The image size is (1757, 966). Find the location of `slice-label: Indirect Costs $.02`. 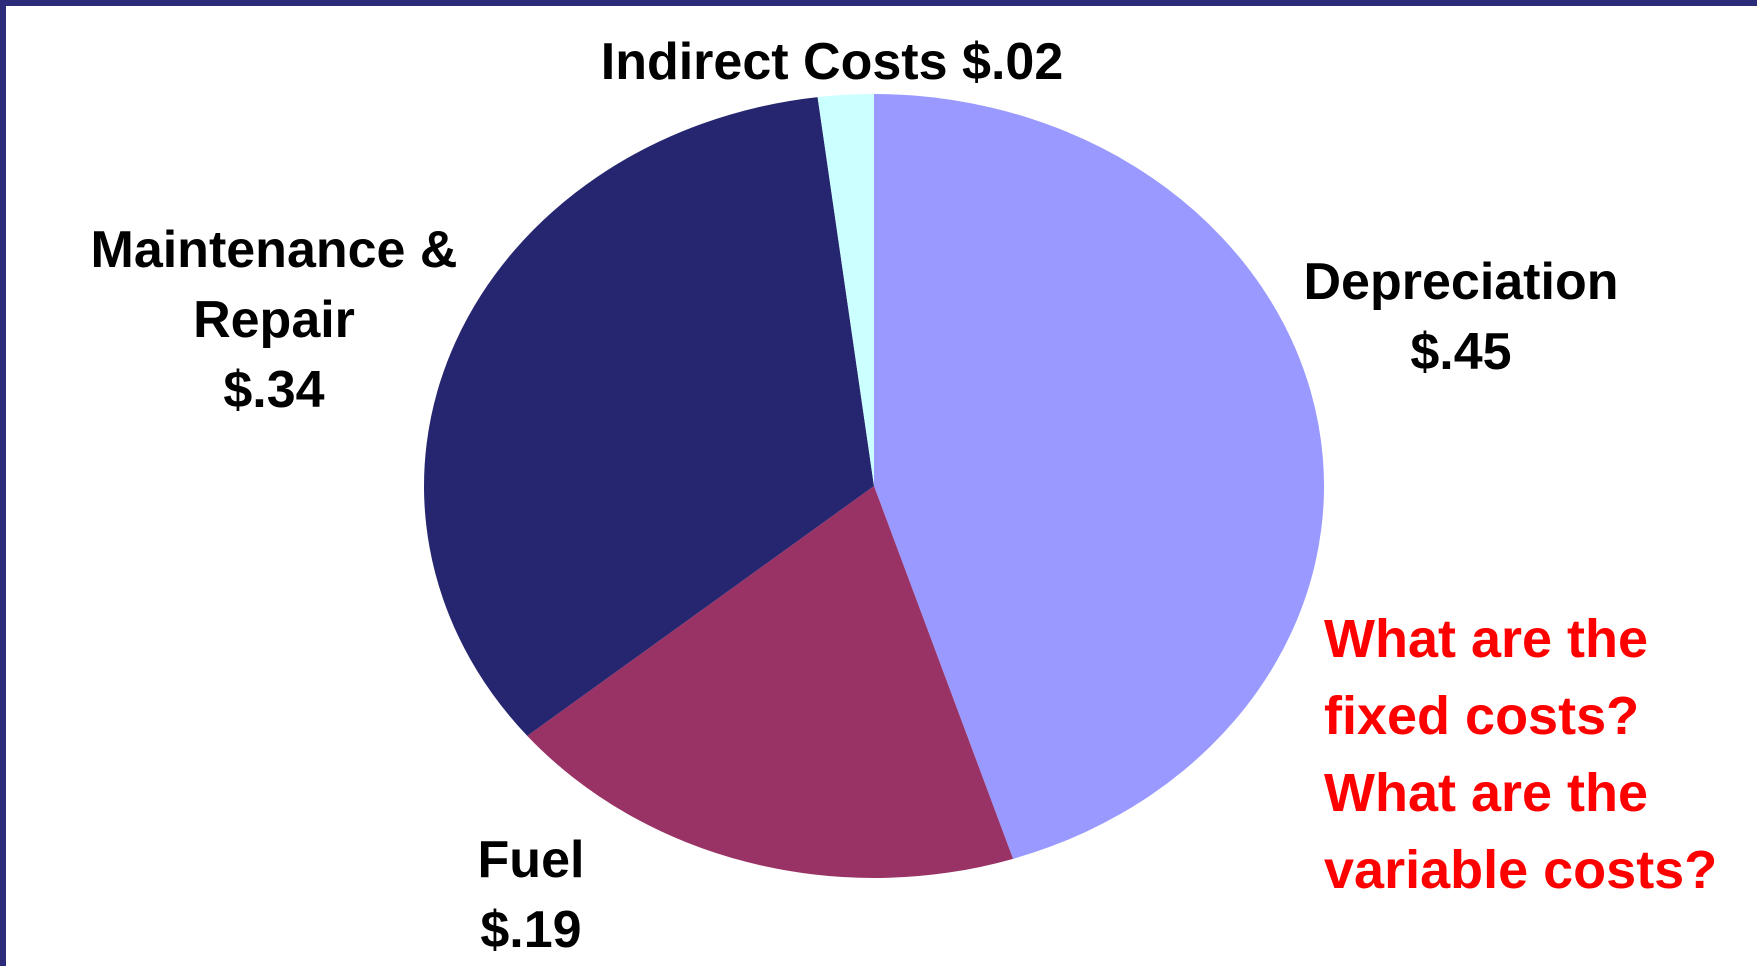

slice-label: Indirect Costs $.02 is located at coordinates (832, 62).